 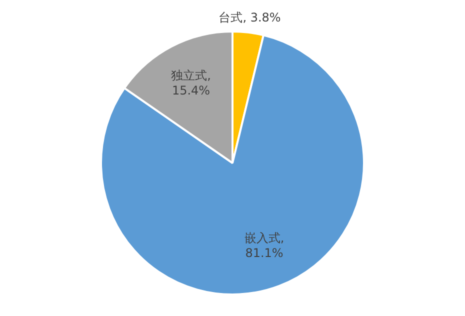 What do you see at coordinates (249, 17) in the screenshot?
I see `slice-label: 台式, 3.8%` at bounding box center [249, 17].